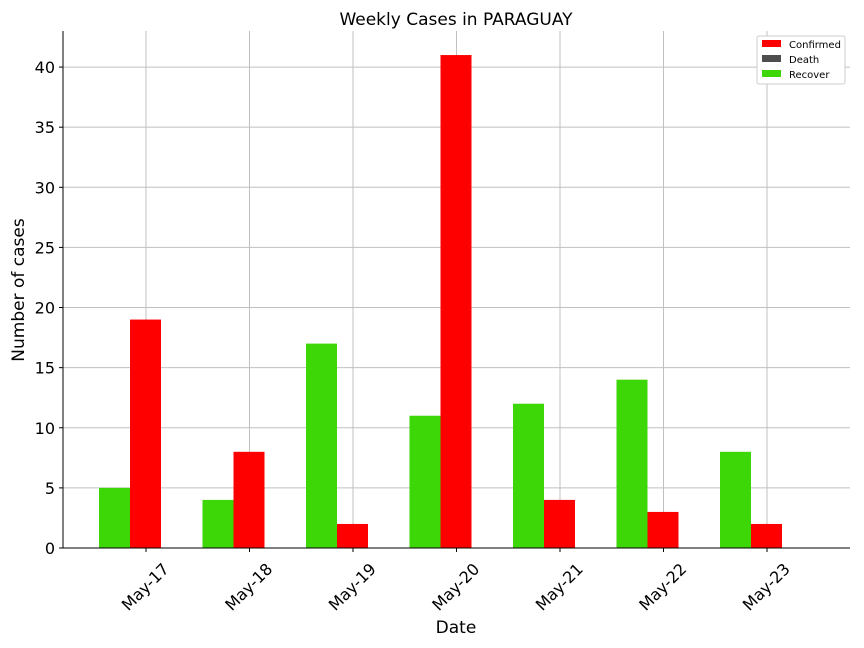 The width and height of the screenshot is (864, 648). I want to click on legend: Confirmed Death Recover, so click(801, 60).